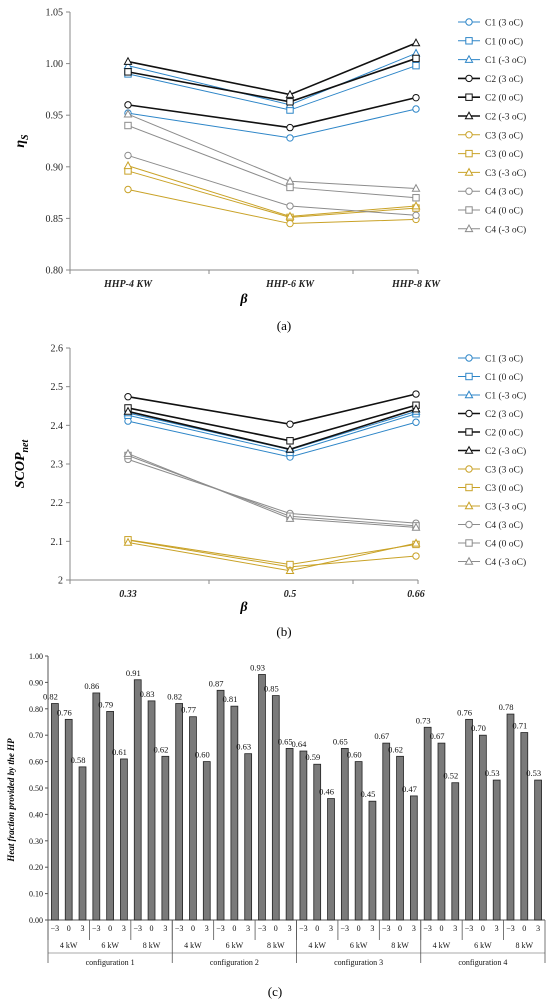  What do you see at coordinates (25, 137) in the screenshot?
I see `y-axis-label-sub: S` at bounding box center [25, 137].